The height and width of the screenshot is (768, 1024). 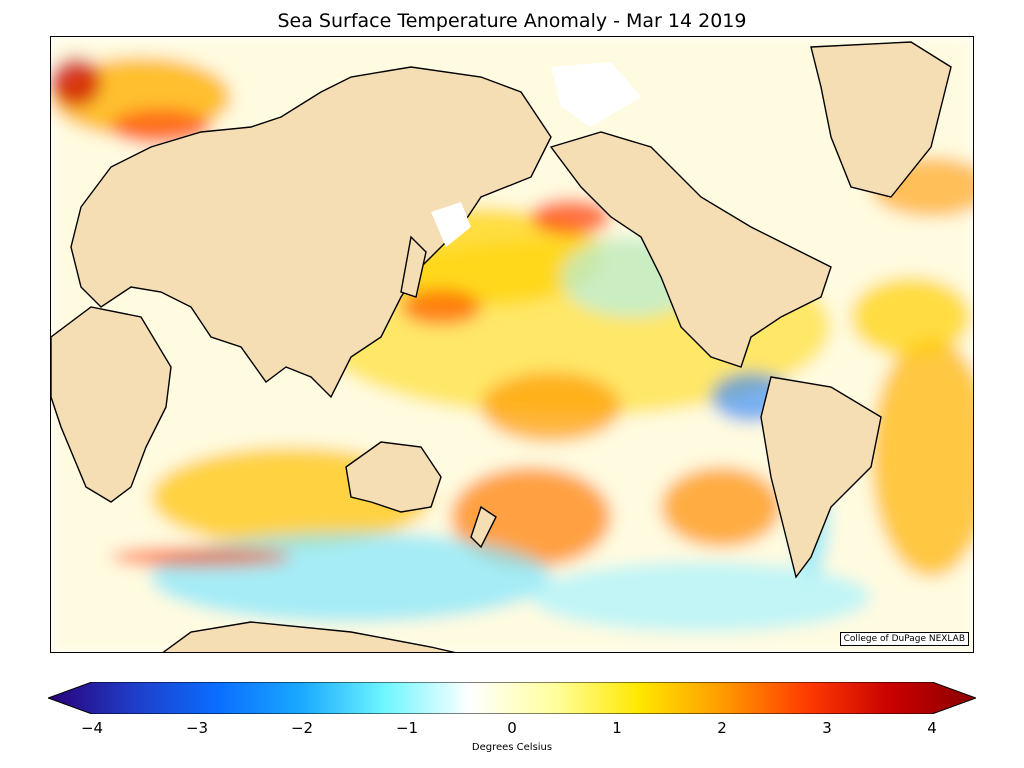 What do you see at coordinates (617, 728) in the screenshot?
I see `colorbar-tick-label: 1` at bounding box center [617, 728].